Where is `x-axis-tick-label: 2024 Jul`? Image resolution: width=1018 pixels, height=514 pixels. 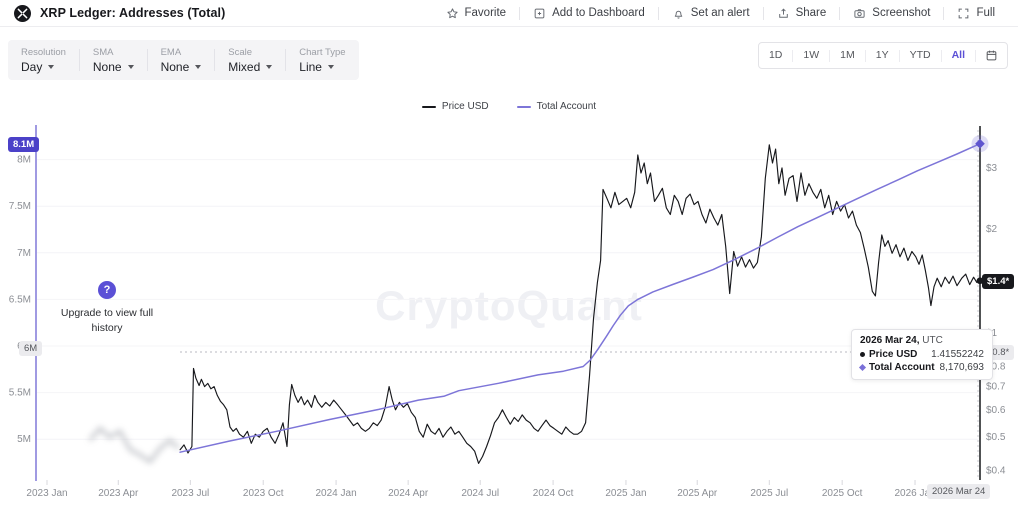
x-axis-tick-label: 2024 Jul is located at coordinates (480, 493).